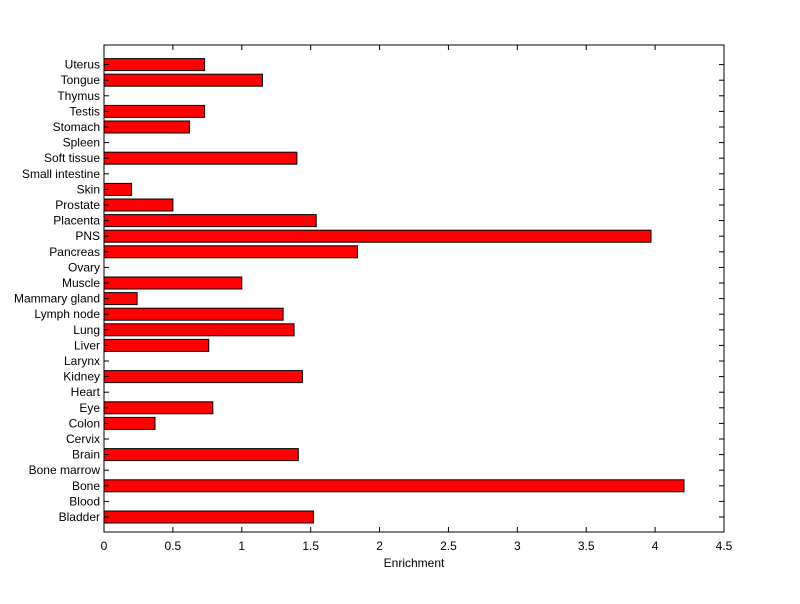  I want to click on bar-tongue, so click(183, 80).